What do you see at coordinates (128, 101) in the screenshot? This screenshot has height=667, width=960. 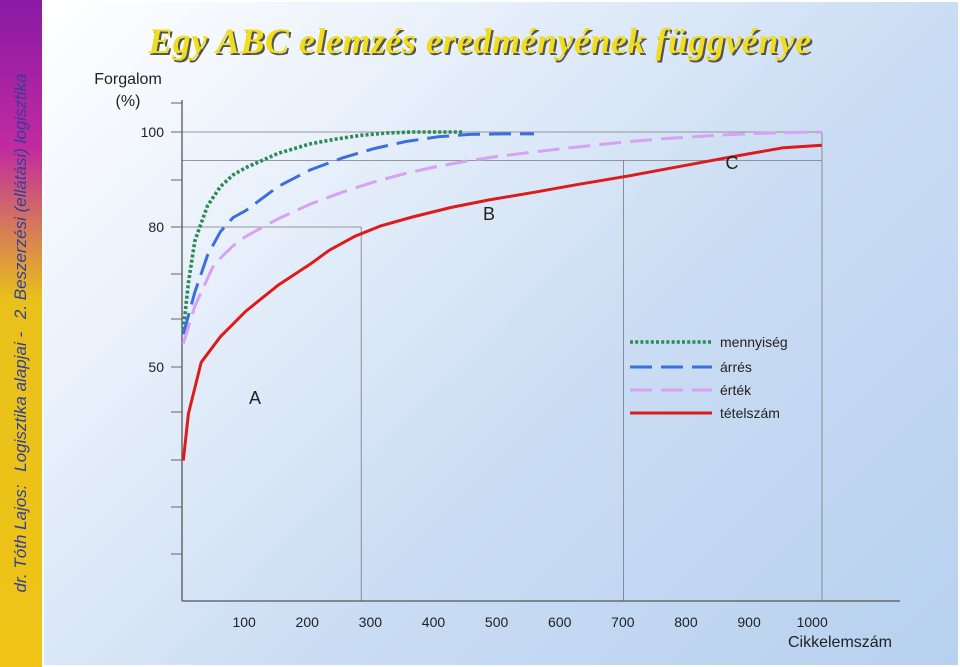 I see `y-axis-label-unit: (%)` at bounding box center [128, 101].